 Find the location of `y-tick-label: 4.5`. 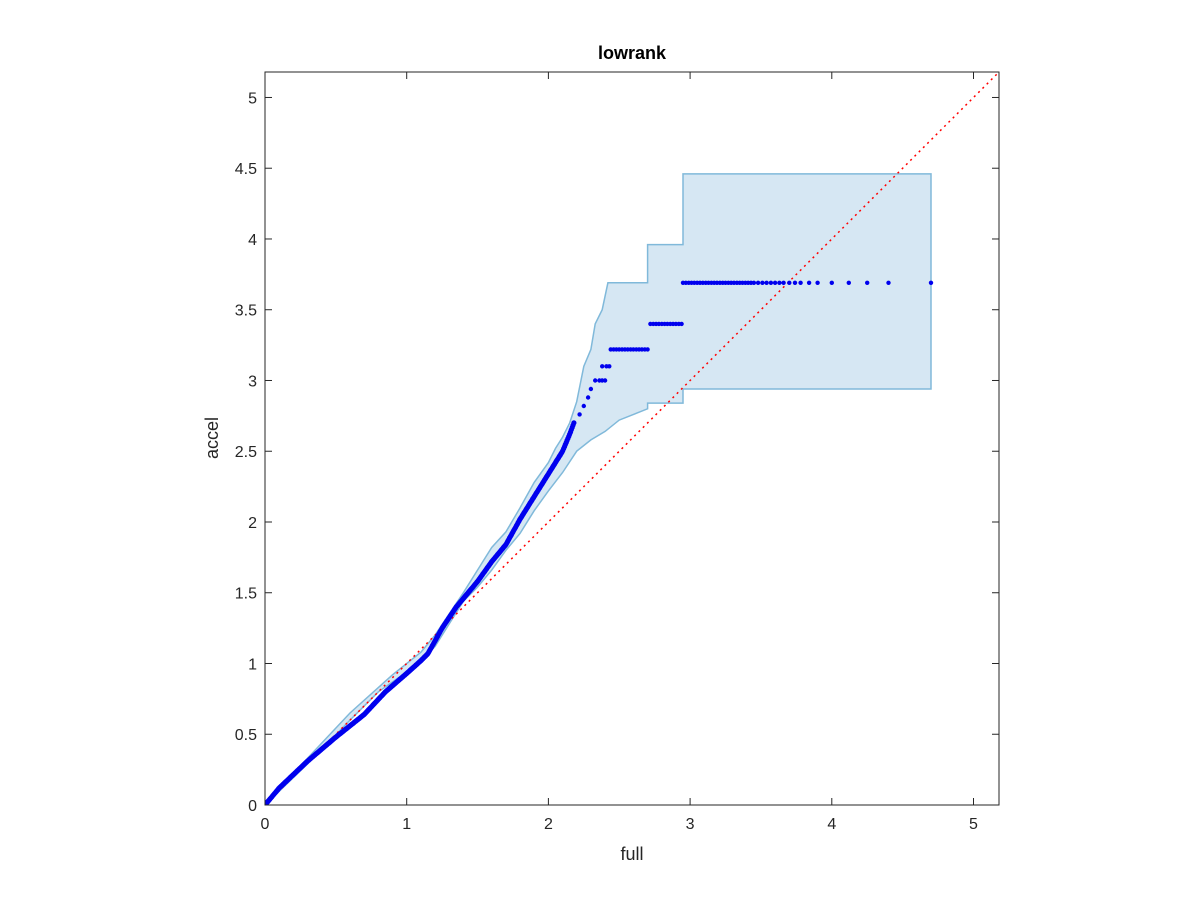

y-tick-label: 4.5 is located at coordinates (246, 169).